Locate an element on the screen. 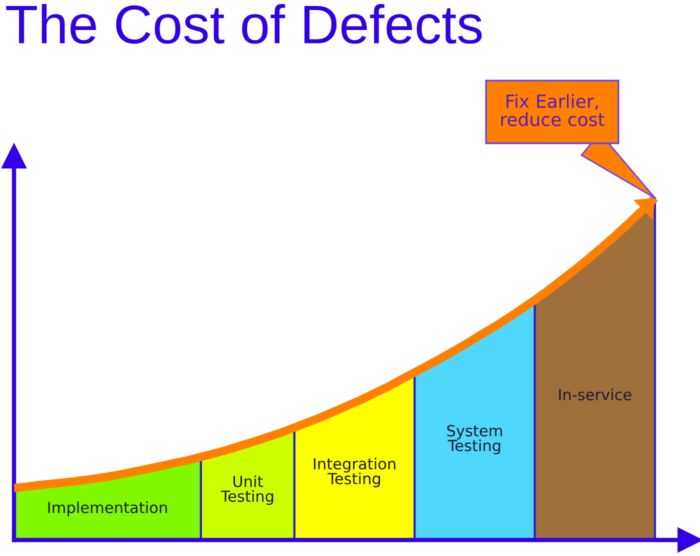  chart-title: The Cost of Defects is located at coordinates (244, 24).